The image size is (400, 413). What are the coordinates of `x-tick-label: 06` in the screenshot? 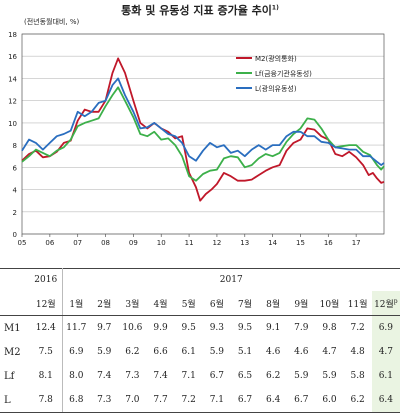 It's located at (49, 243).